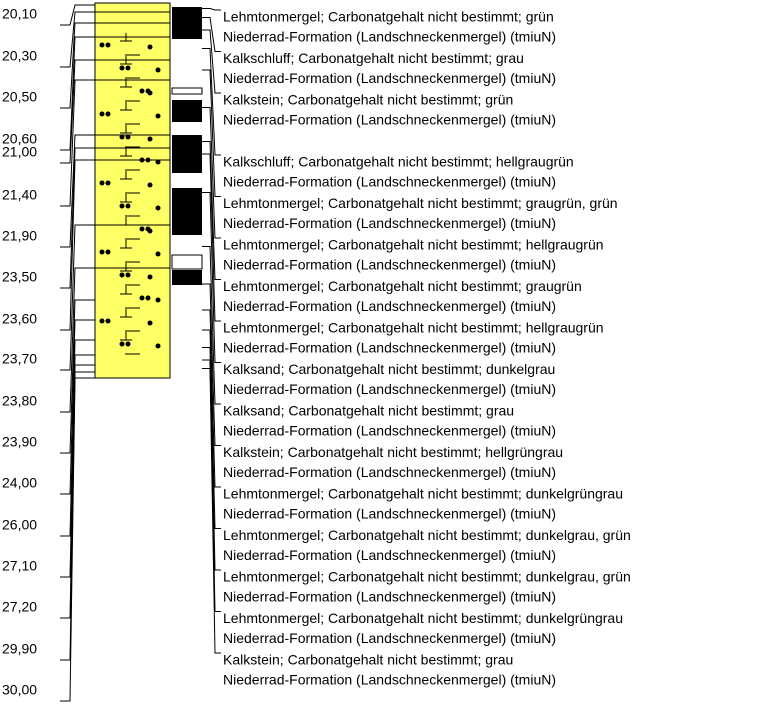  Describe the element at coordinates (19, 97) in the screenshot. I see `depth-label: 20,50` at that location.